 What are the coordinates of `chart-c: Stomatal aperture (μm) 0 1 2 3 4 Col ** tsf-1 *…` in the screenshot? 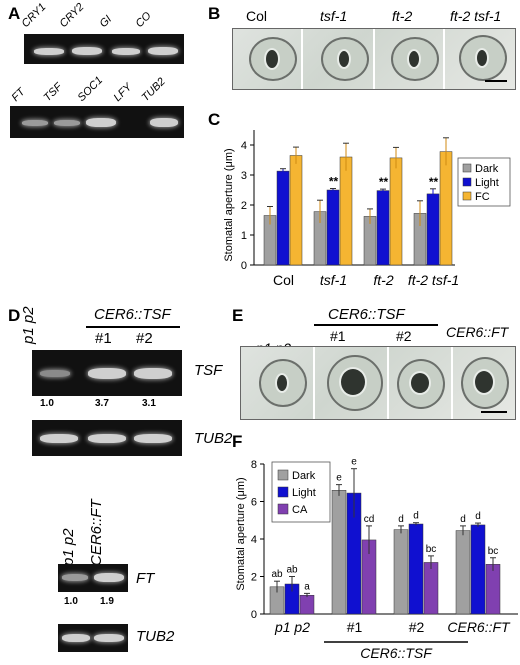 It's located at (367, 209).